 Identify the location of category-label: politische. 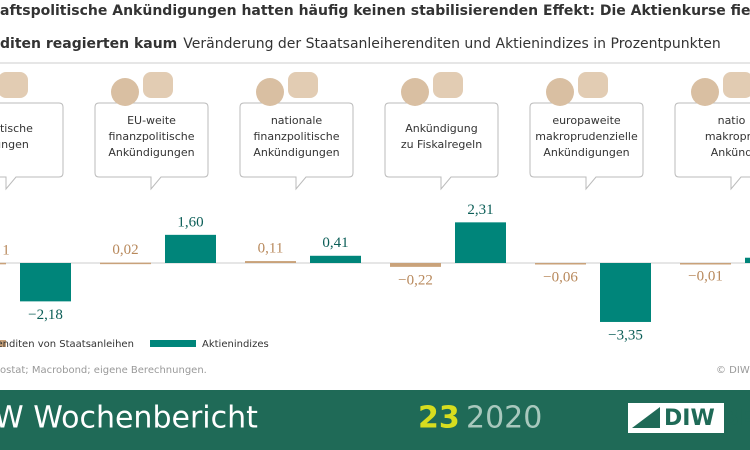
(16, 128).